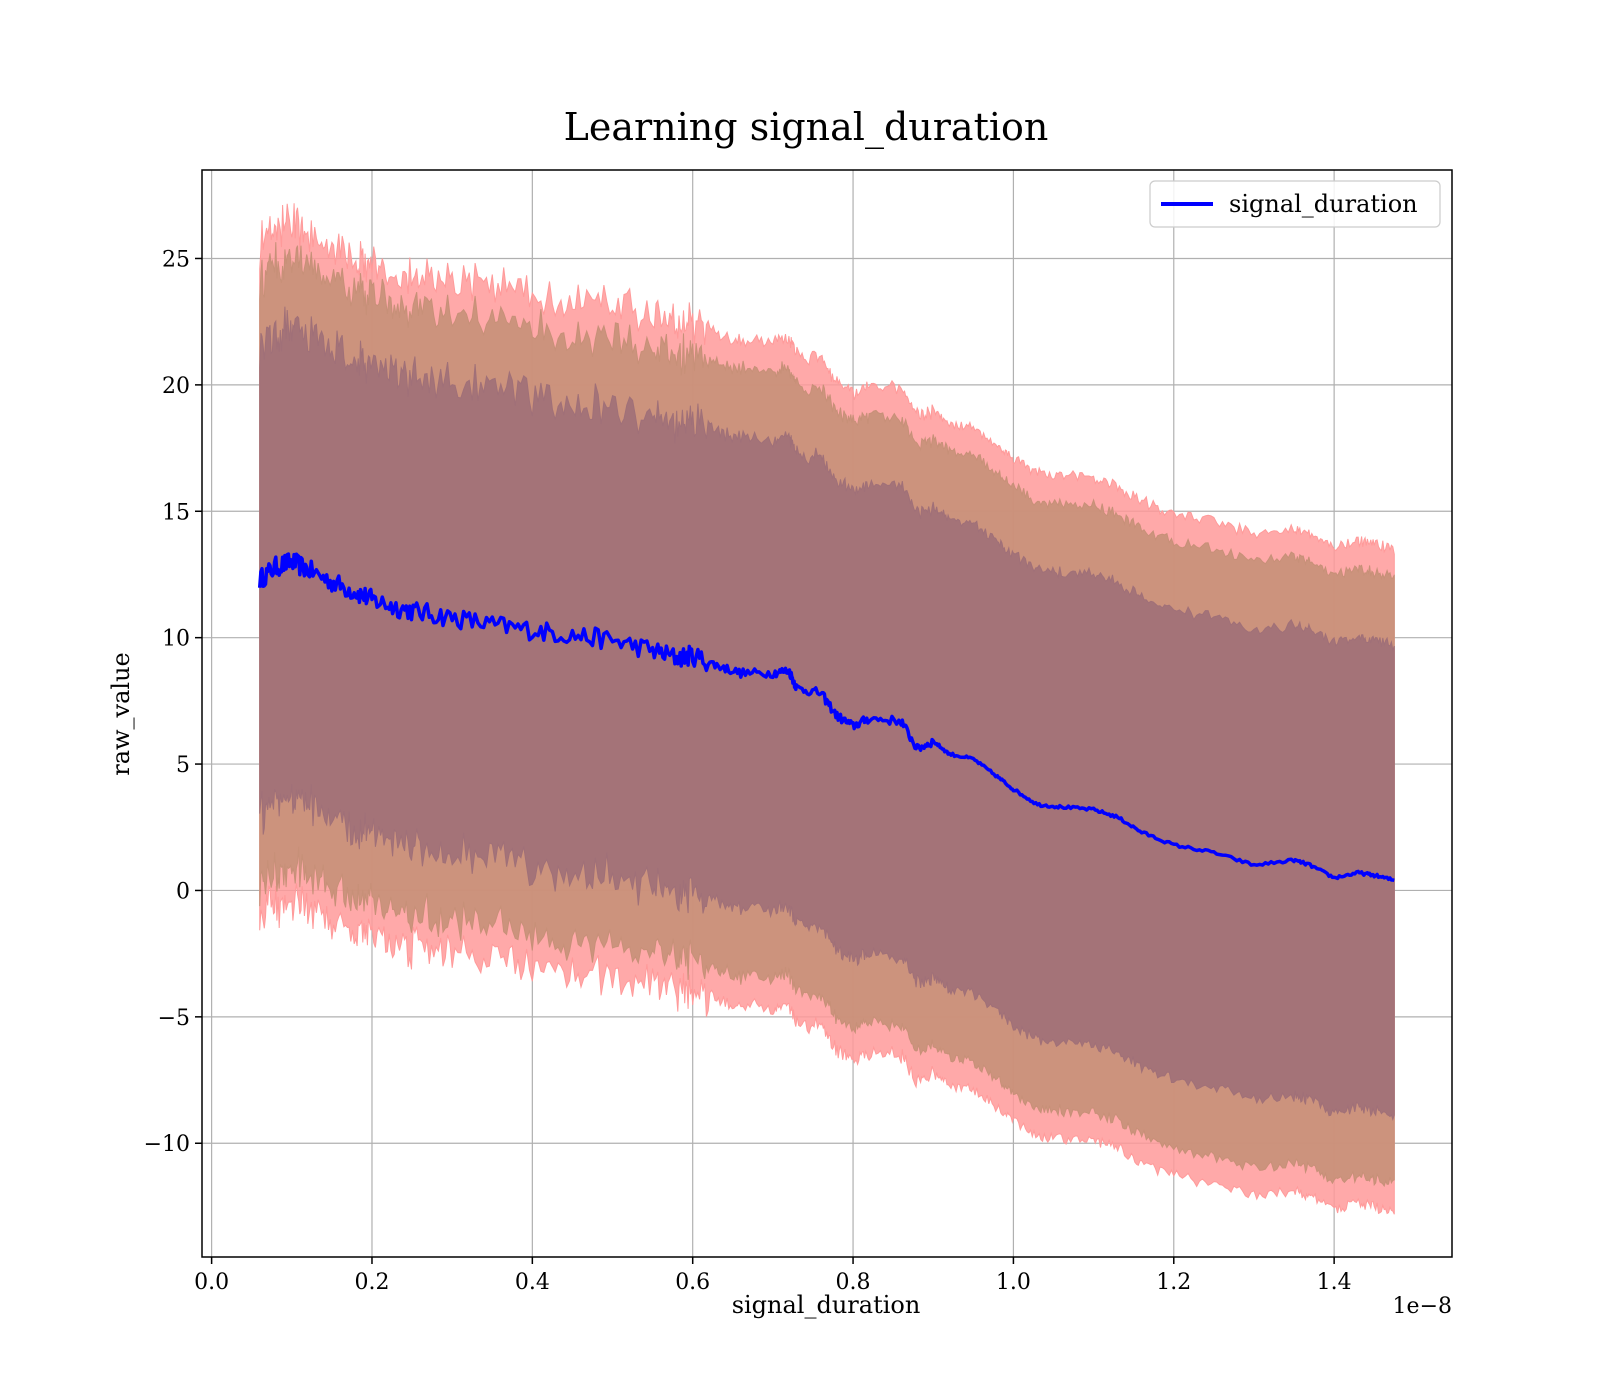 Image resolution: width=1600 pixels, height=1400 pixels. I want to click on x-tick-label-0: 0.0, so click(211, 1282).